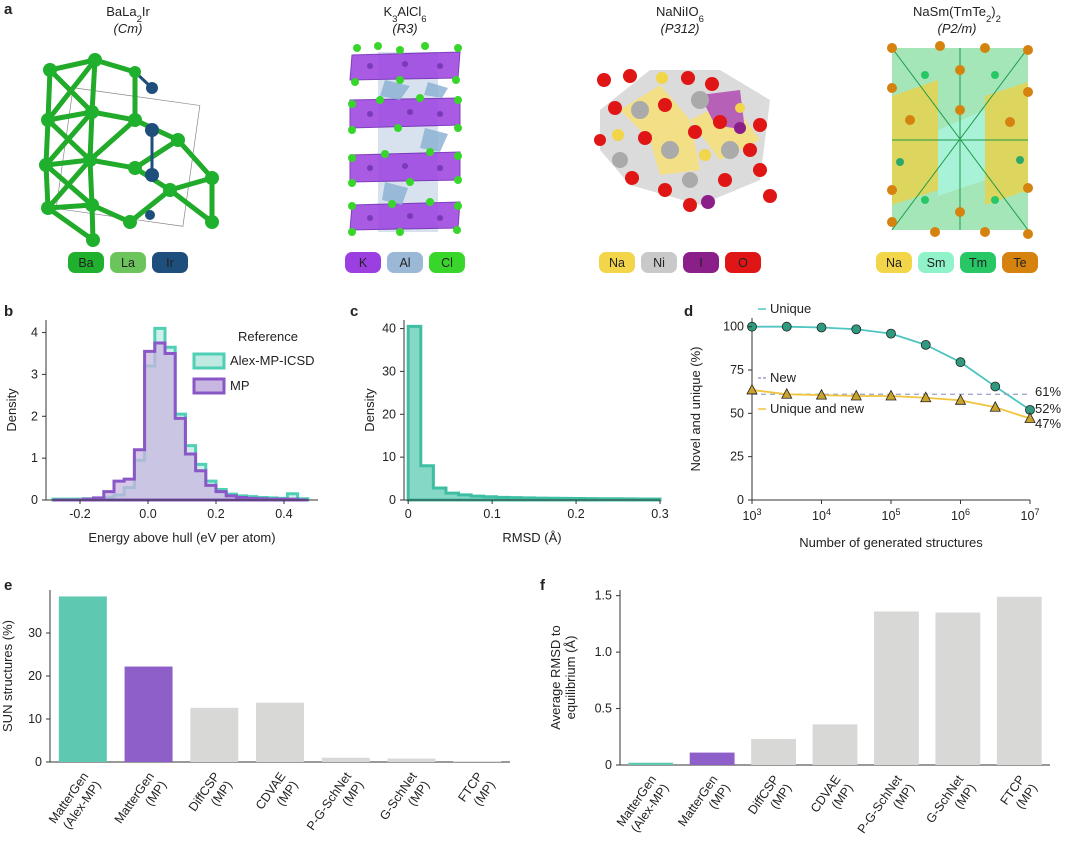  I want to click on space-group-label: (R3), so click(404, 28).